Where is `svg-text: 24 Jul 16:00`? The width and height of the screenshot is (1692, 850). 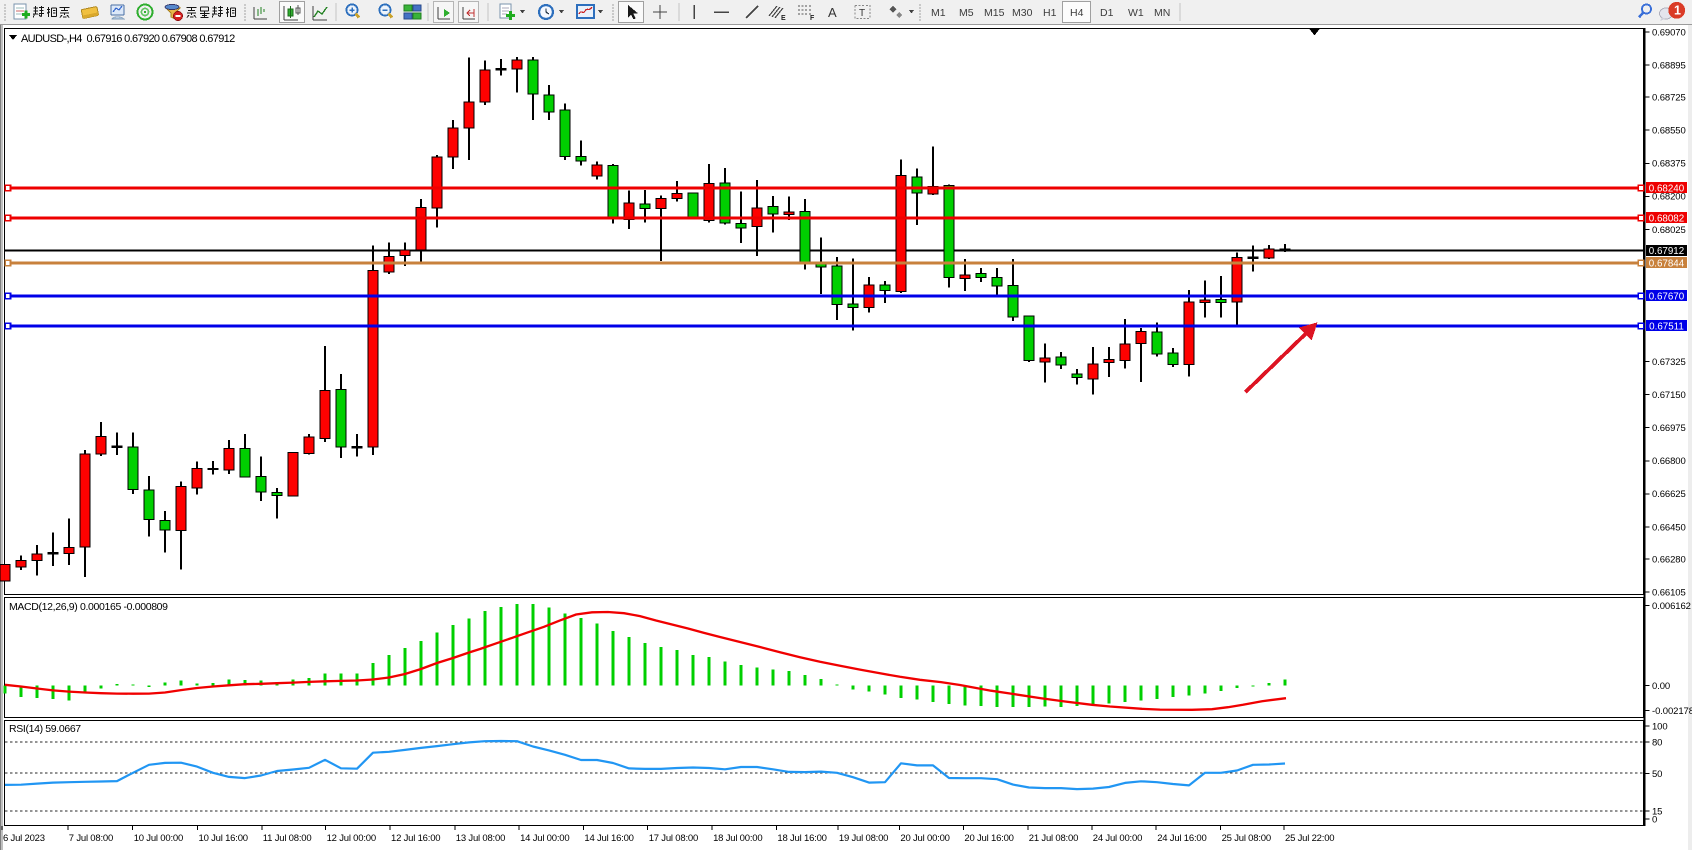
svg-text: 24 Jul 16:00 is located at coordinates (1181, 838).